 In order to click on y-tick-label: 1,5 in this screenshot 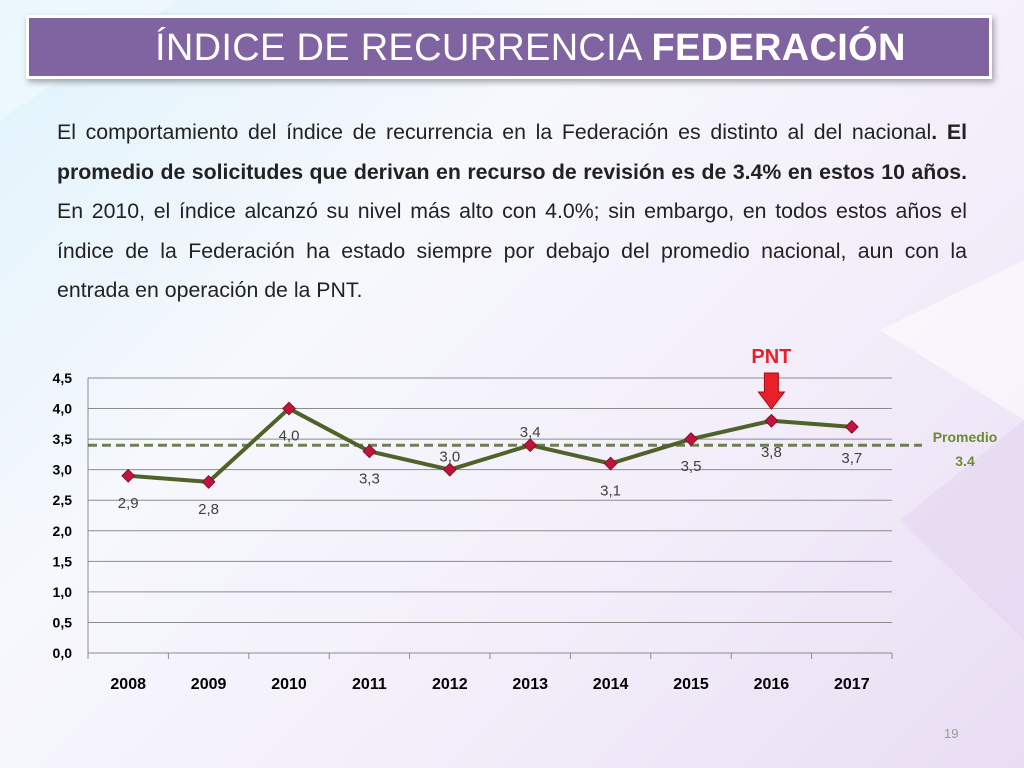, I will do `click(63, 561)`.